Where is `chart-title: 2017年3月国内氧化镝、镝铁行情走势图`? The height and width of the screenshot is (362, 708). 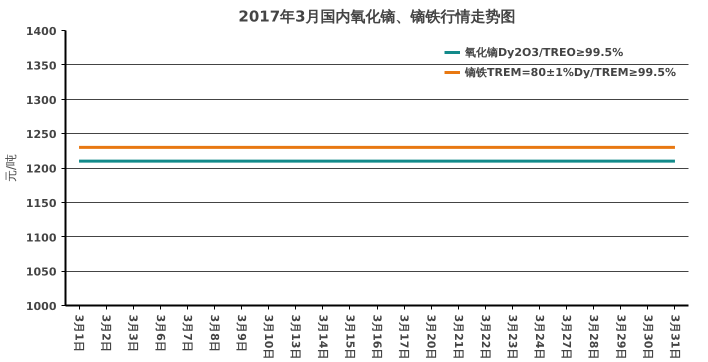 chart-title: 2017年3月国内氧化镝、镝铁行情走势图 is located at coordinates (377, 17).